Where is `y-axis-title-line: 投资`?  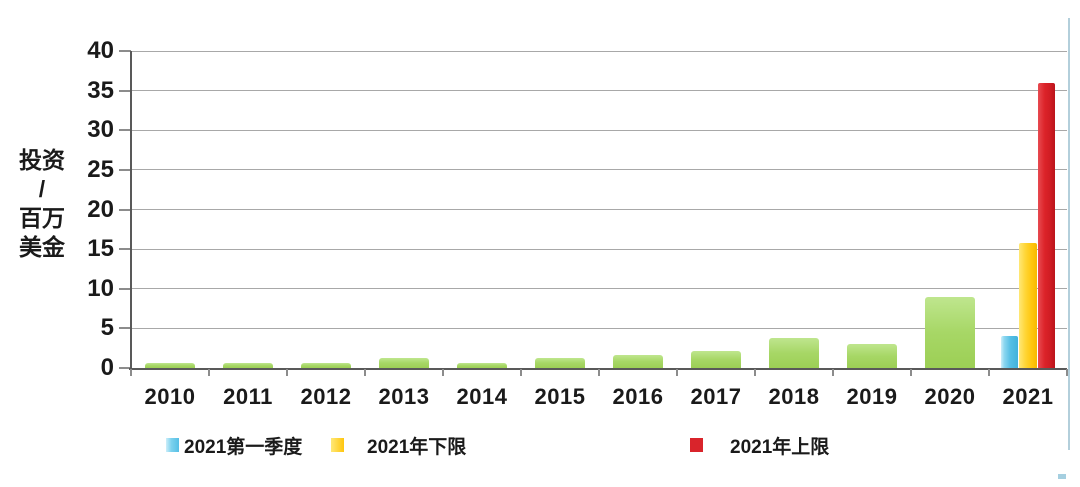 y-axis-title-line: 投资 is located at coordinates (42, 160).